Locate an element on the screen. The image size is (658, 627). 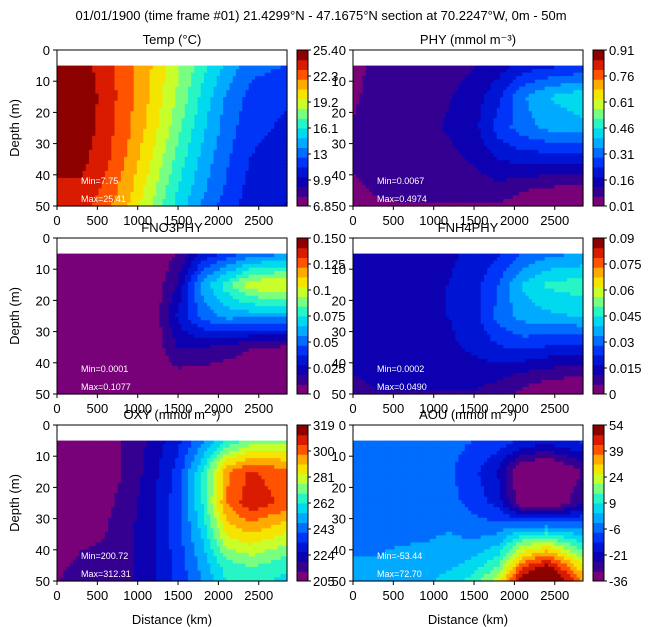
colorbar-swatch is located at coordinates (302, 74).